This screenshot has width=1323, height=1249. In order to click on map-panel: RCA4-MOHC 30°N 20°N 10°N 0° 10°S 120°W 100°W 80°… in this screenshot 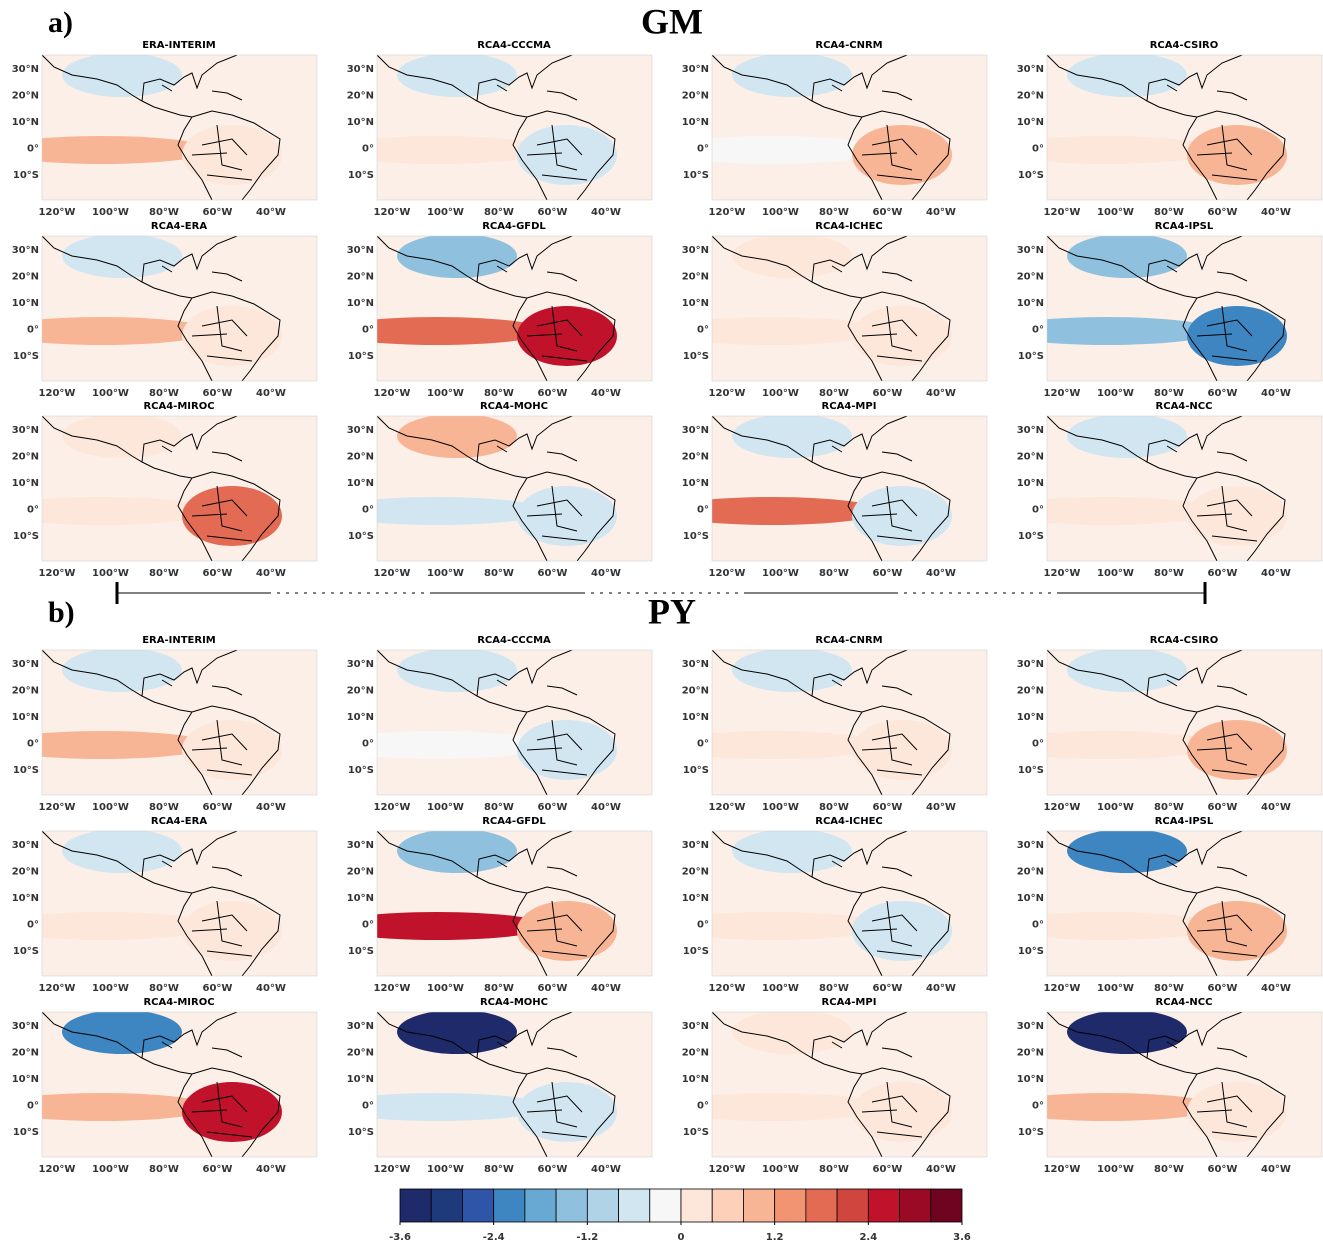, I will do `click(500, 490)`.